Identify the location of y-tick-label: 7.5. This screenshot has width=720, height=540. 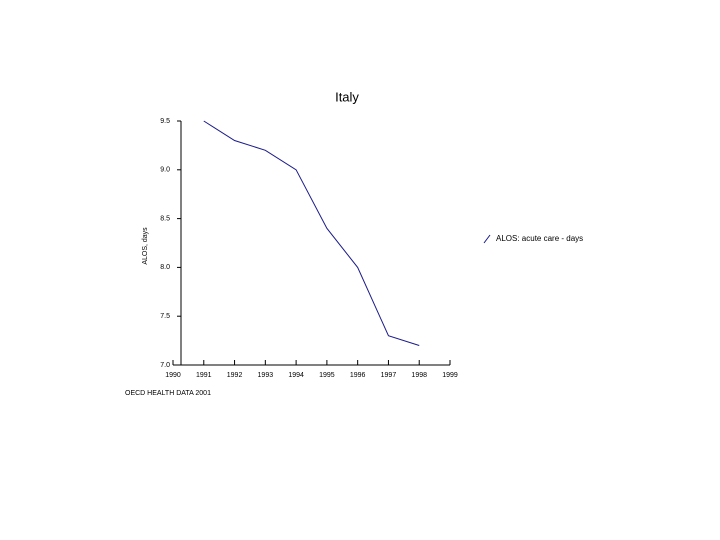
(165, 316).